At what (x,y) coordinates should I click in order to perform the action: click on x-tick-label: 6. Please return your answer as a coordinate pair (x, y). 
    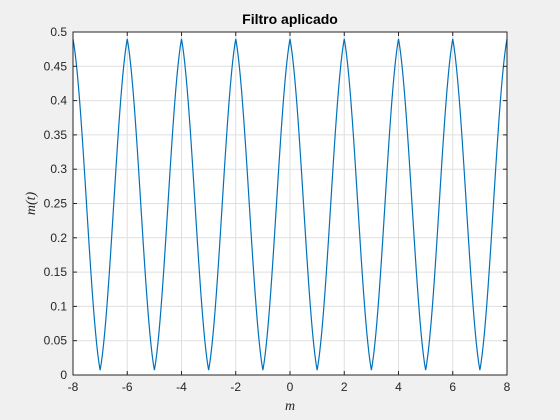
    Looking at the image, I should click on (452, 387).